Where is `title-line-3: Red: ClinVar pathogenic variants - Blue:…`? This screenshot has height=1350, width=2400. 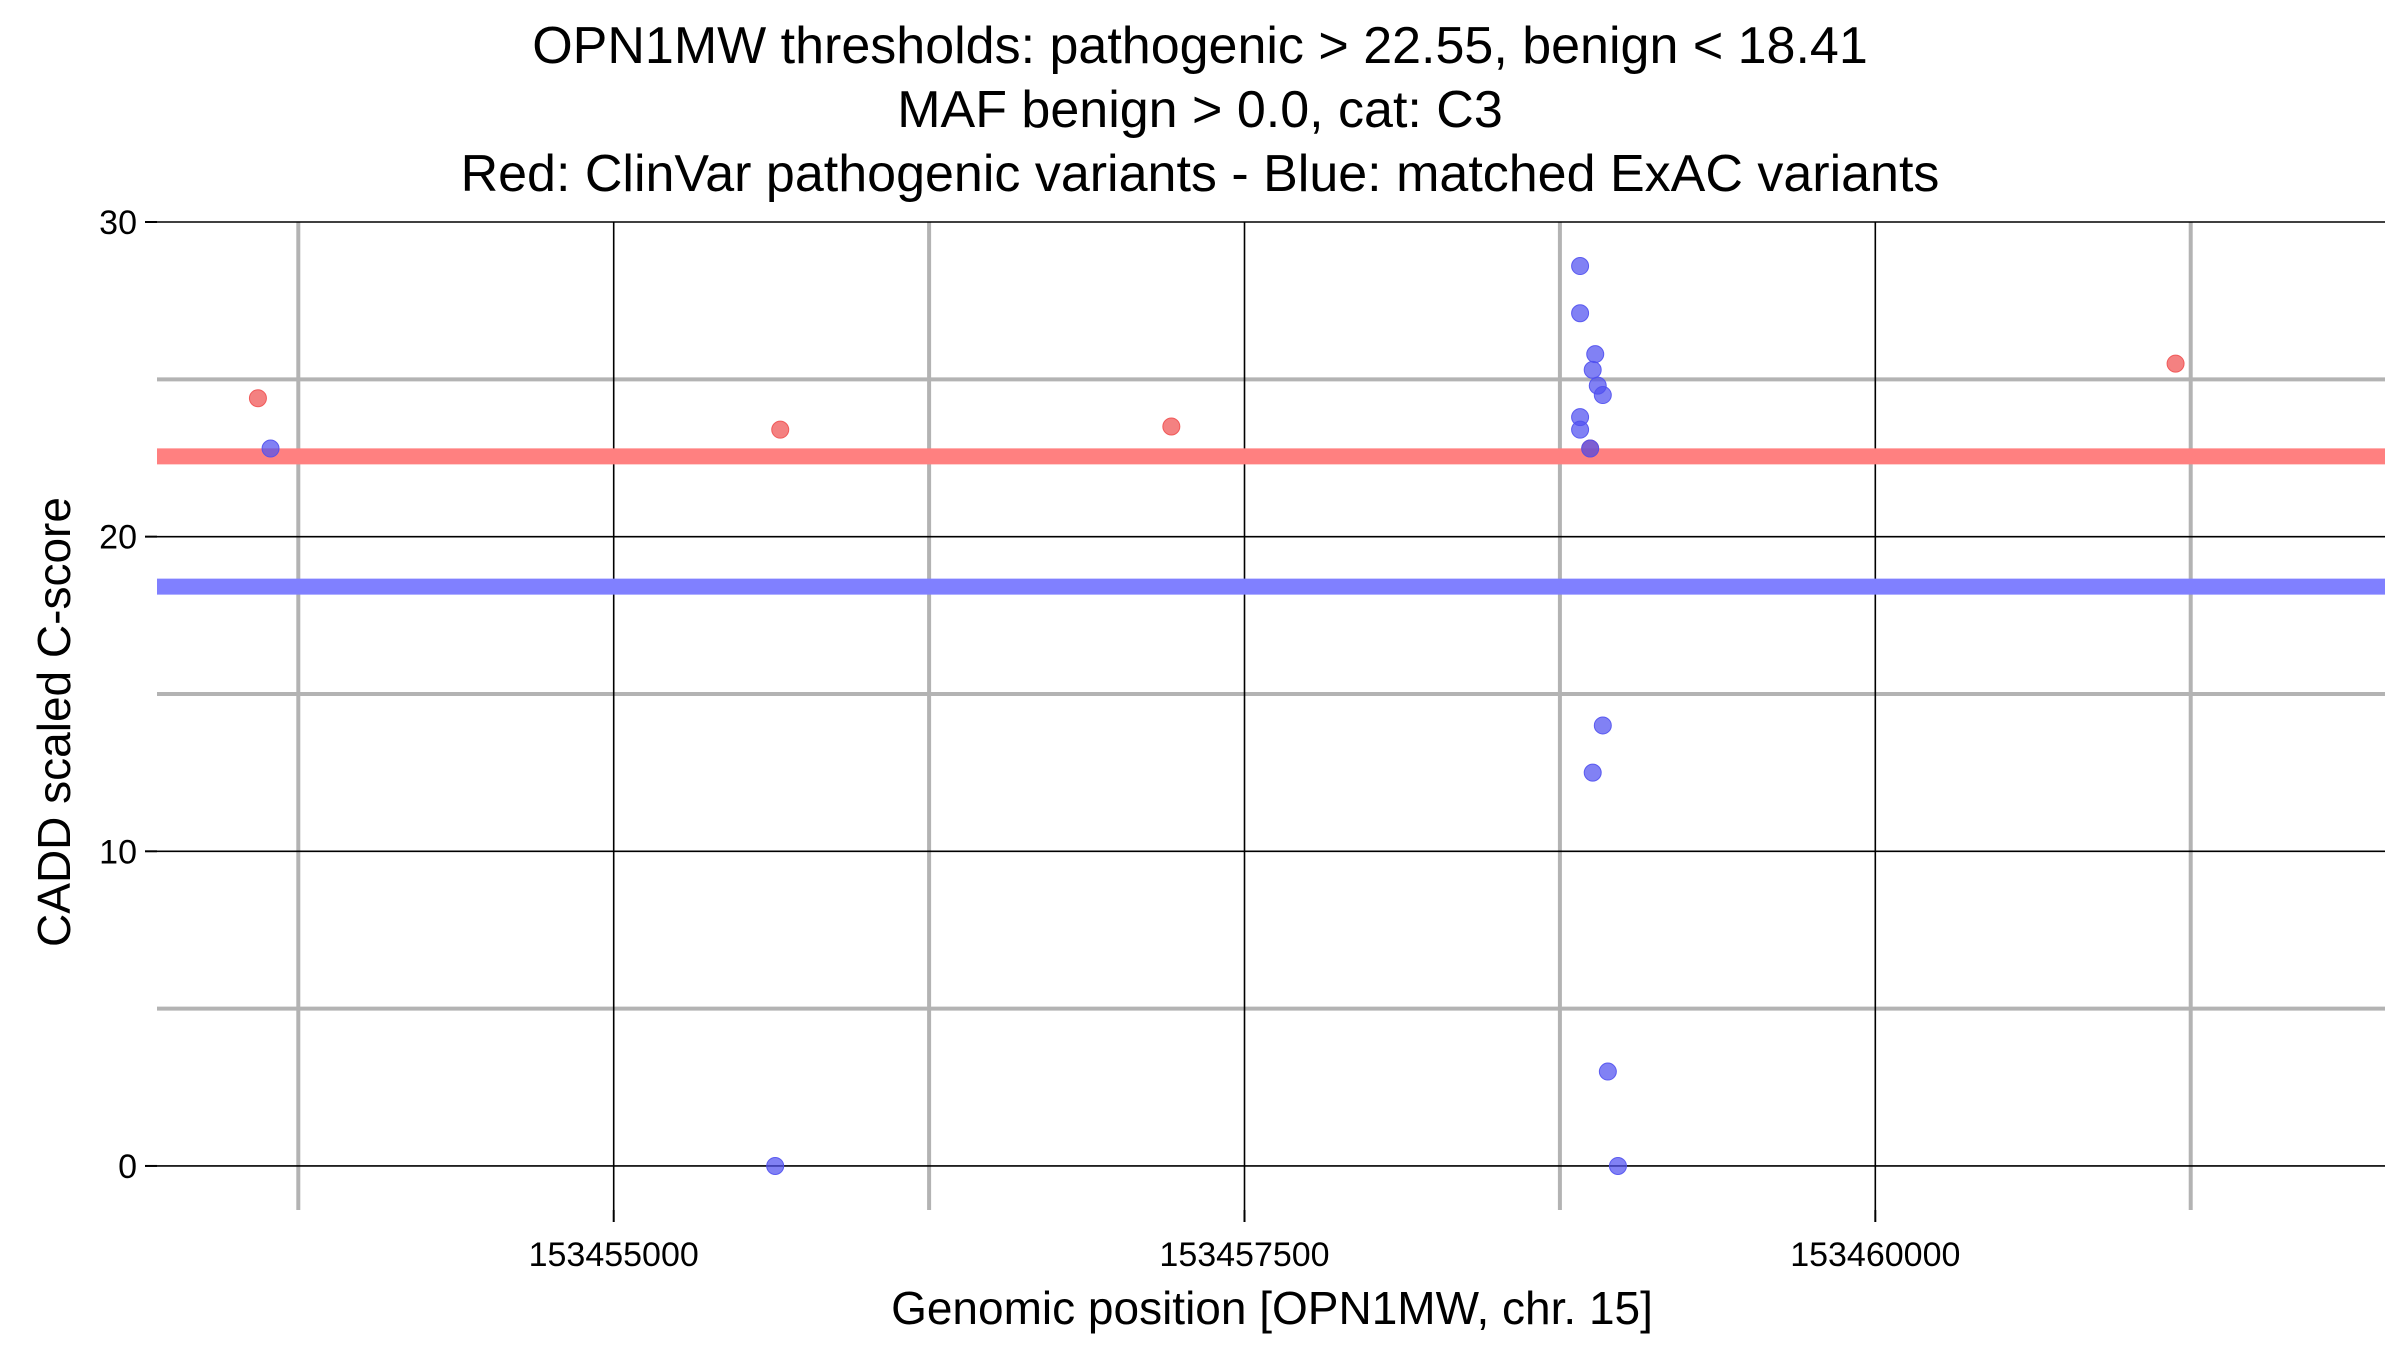
title-line-3: Red: ClinVar pathogenic variants - Blue:… is located at coordinates (1200, 174).